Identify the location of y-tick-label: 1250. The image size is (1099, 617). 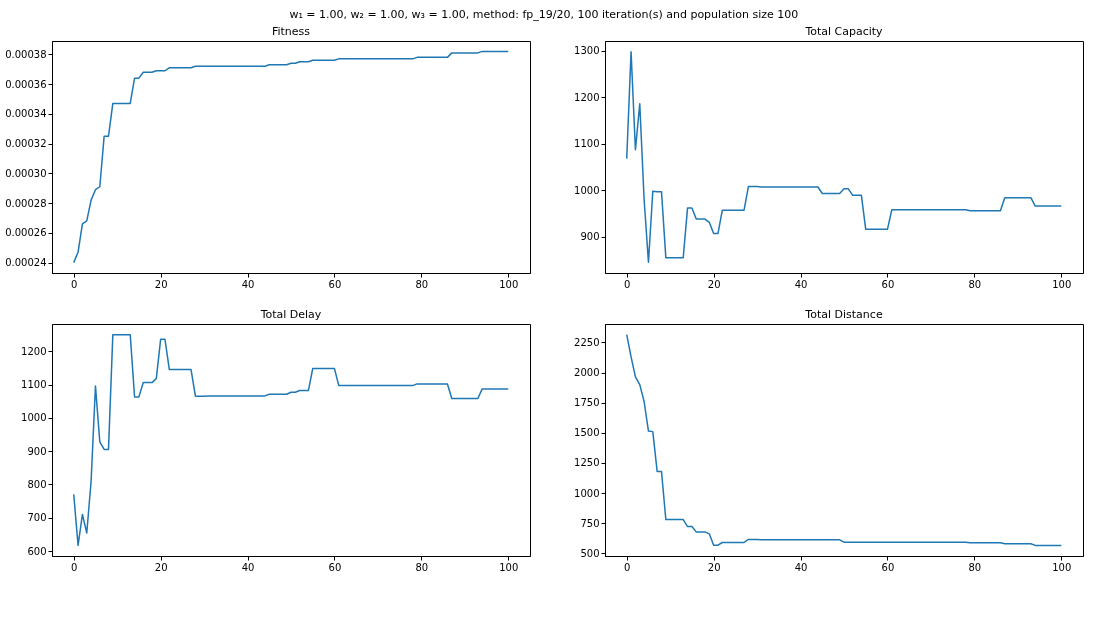
(587, 463).